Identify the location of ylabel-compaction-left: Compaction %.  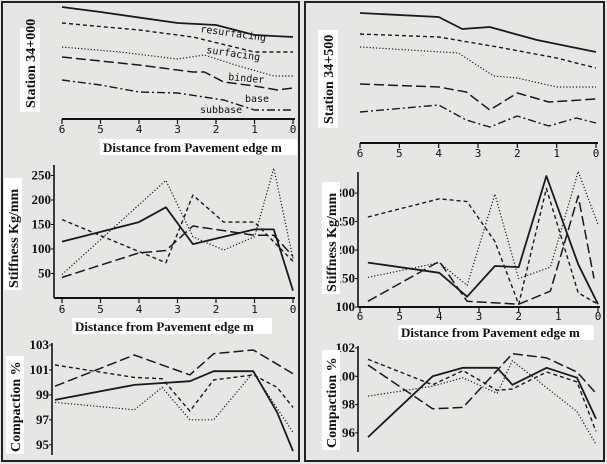
(15, 405).